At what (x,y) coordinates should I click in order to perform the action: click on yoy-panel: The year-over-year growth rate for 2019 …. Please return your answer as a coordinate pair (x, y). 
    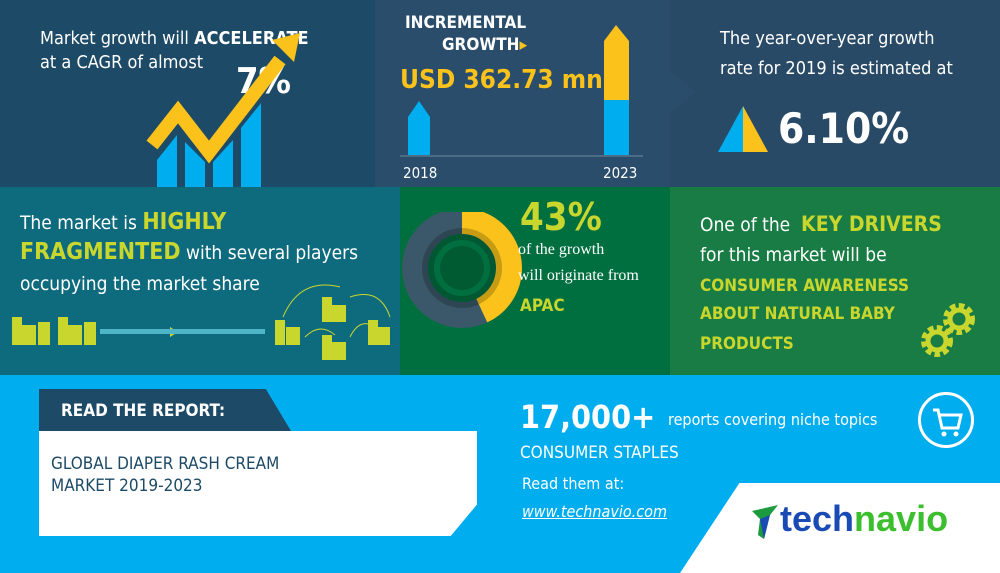
    Looking at the image, I should click on (835, 93).